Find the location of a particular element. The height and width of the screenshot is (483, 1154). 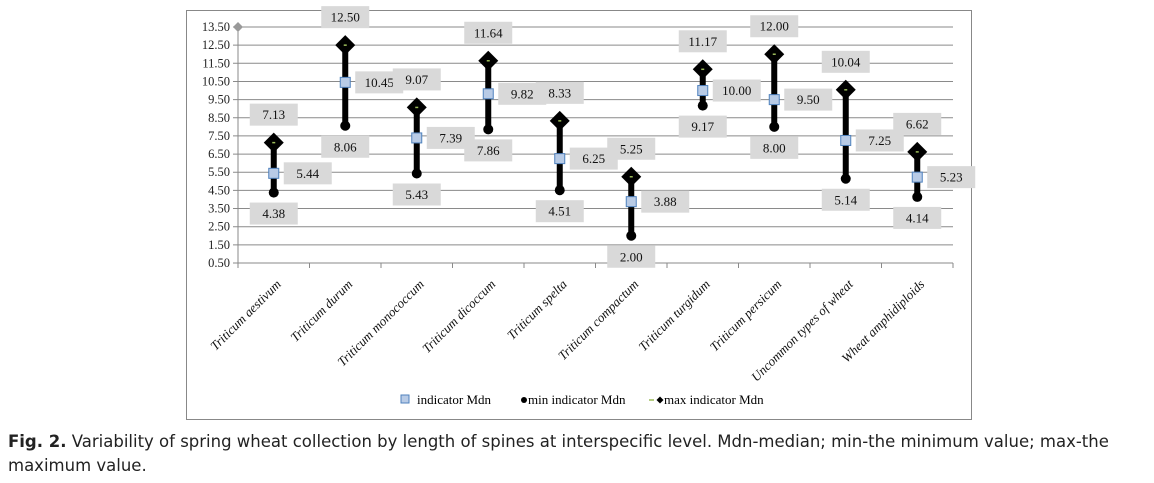

legend-min-label: min indicator Mdn is located at coordinates (577, 399).